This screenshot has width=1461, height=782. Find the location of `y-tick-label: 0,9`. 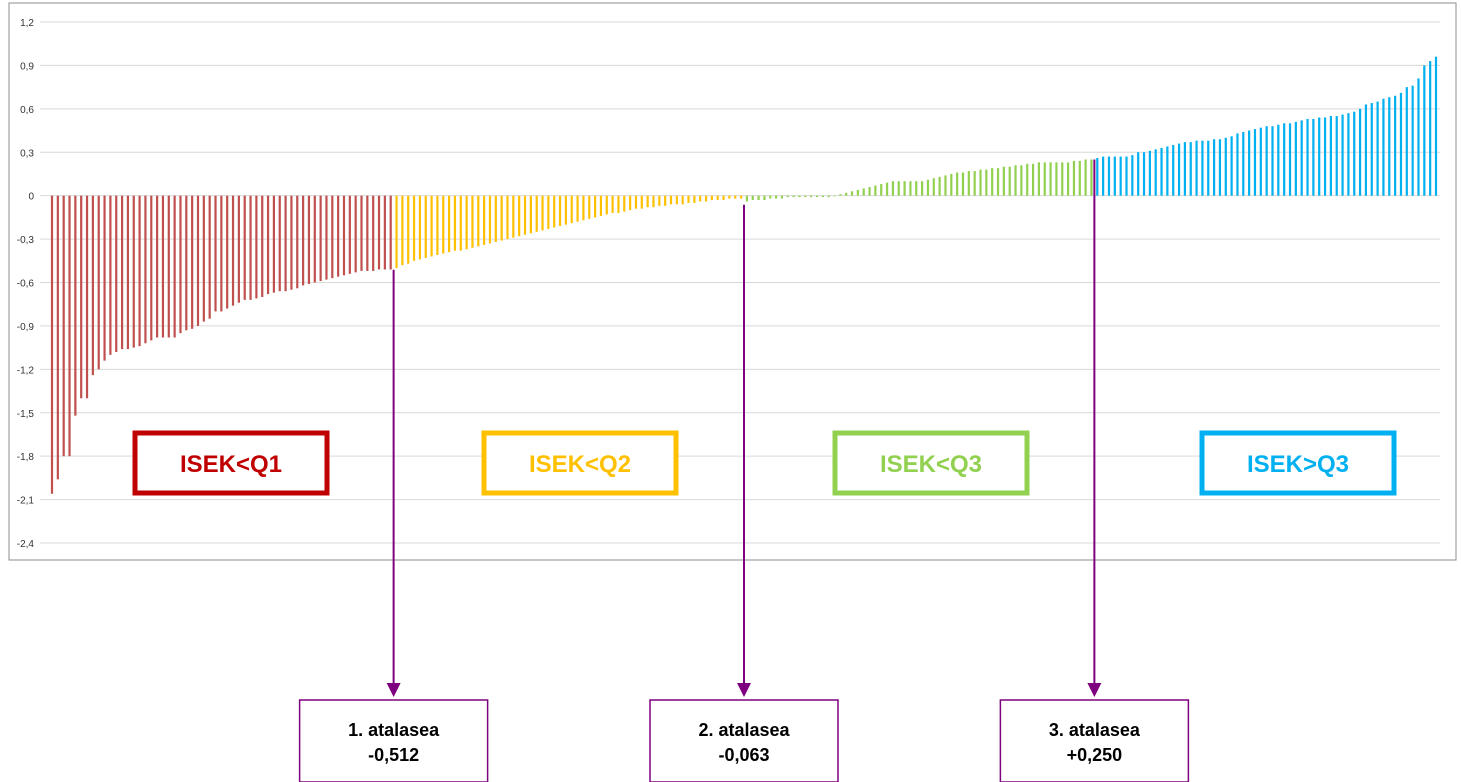

y-tick-label: 0,9 is located at coordinates (27, 66).